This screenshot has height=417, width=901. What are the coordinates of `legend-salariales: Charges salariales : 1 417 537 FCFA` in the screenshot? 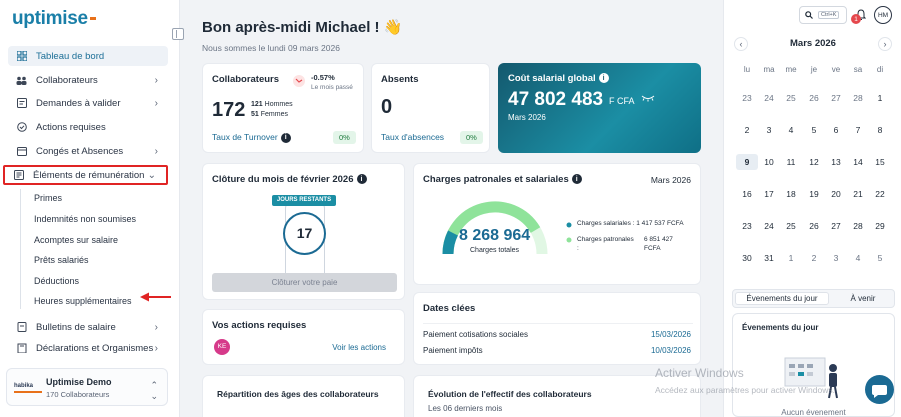 It's located at (630, 223).